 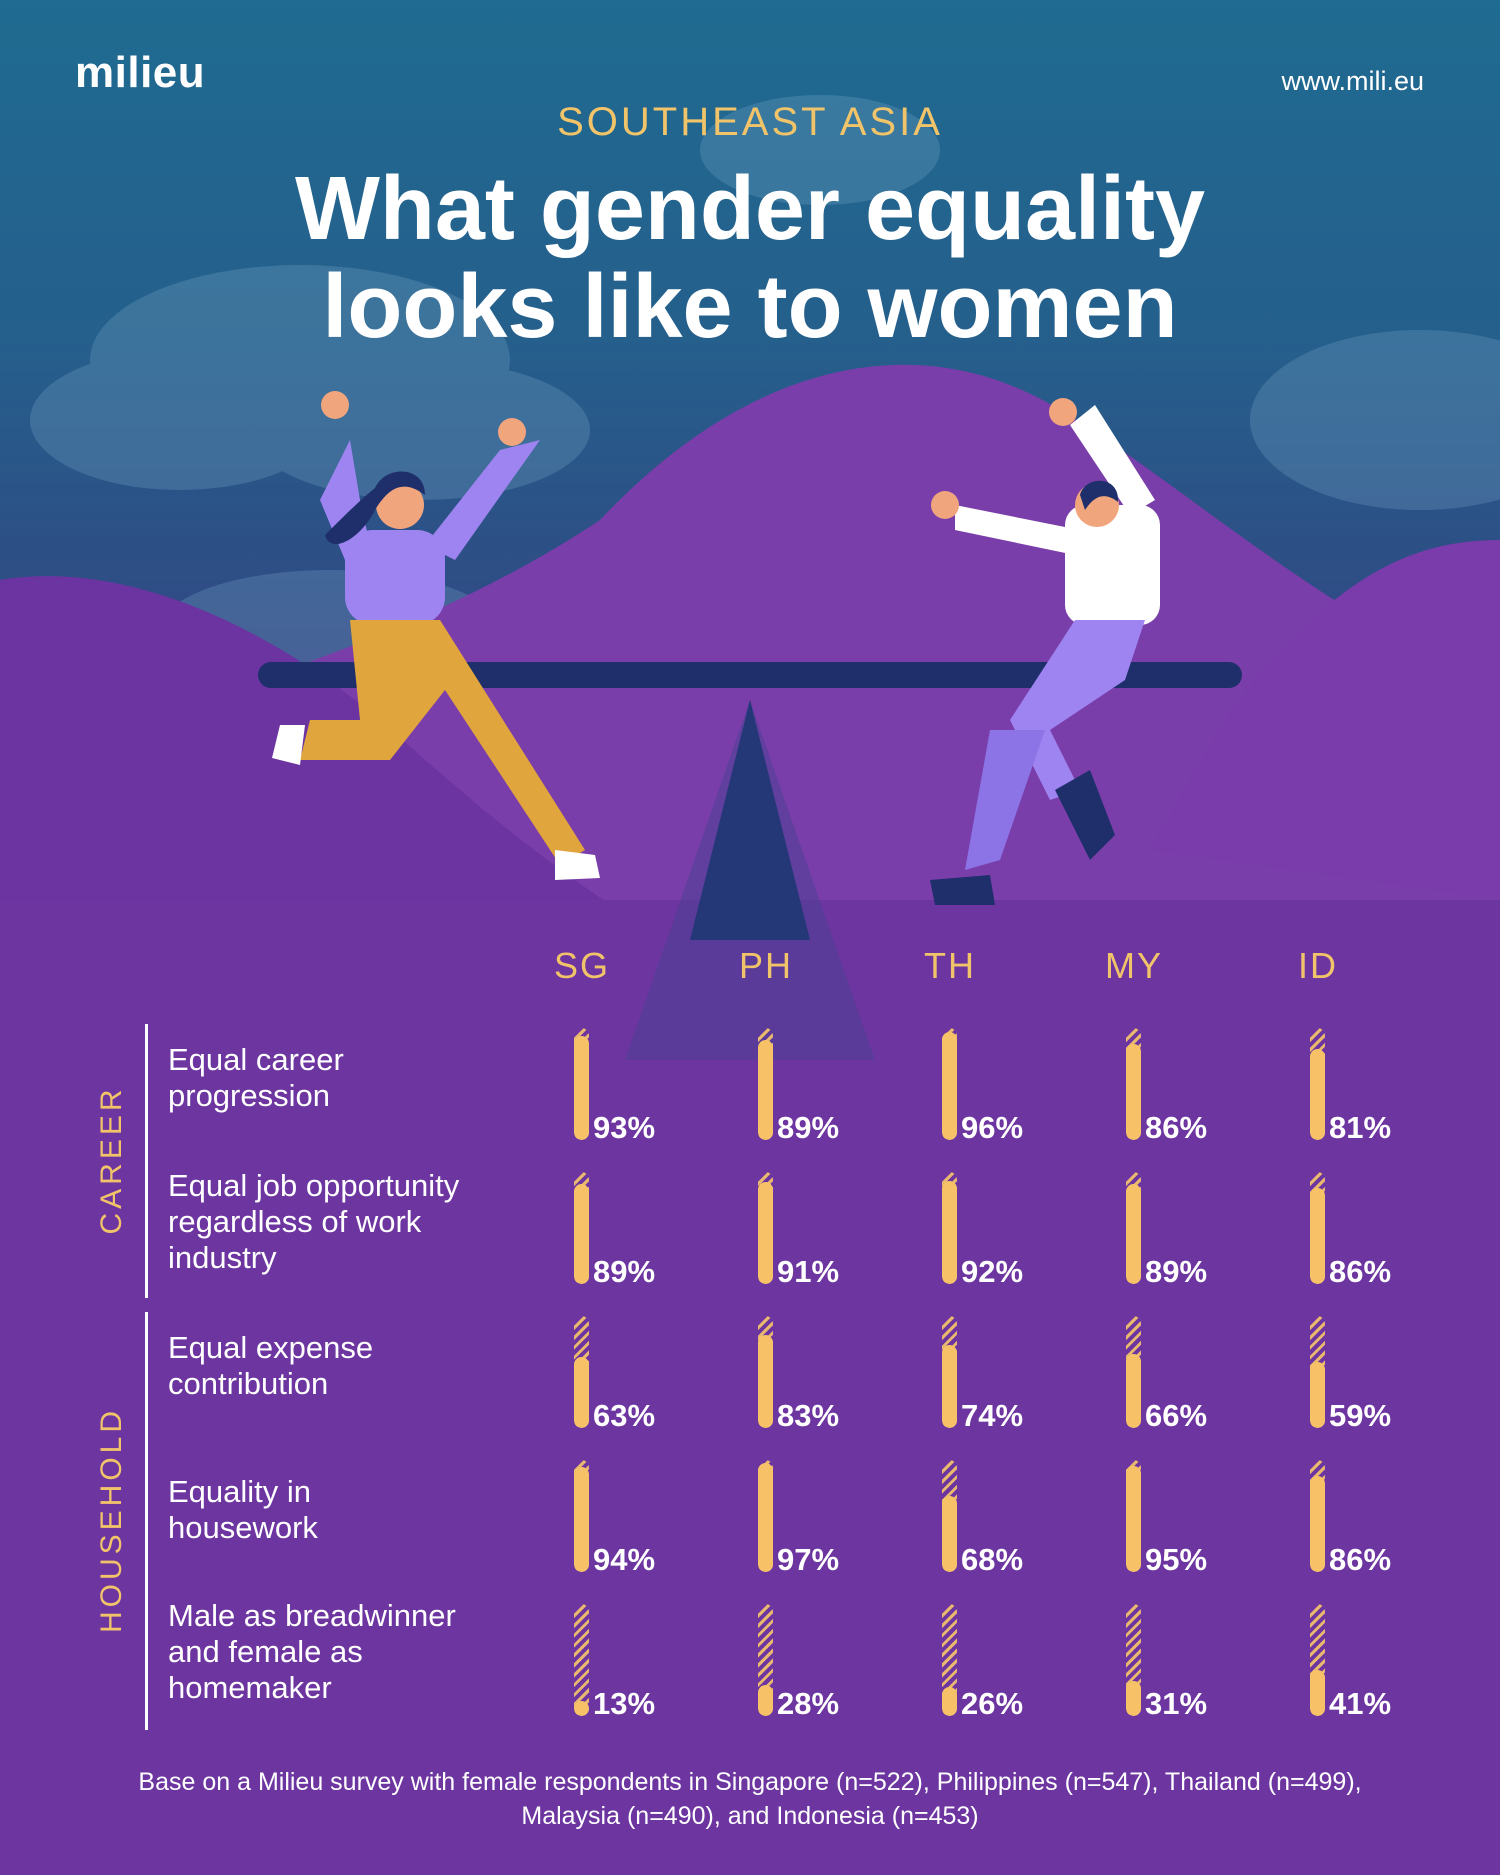 What do you see at coordinates (634, 1086) in the screenshot?
I see `bar-cell-sg: 93%` at bounding box center [634, 1086].